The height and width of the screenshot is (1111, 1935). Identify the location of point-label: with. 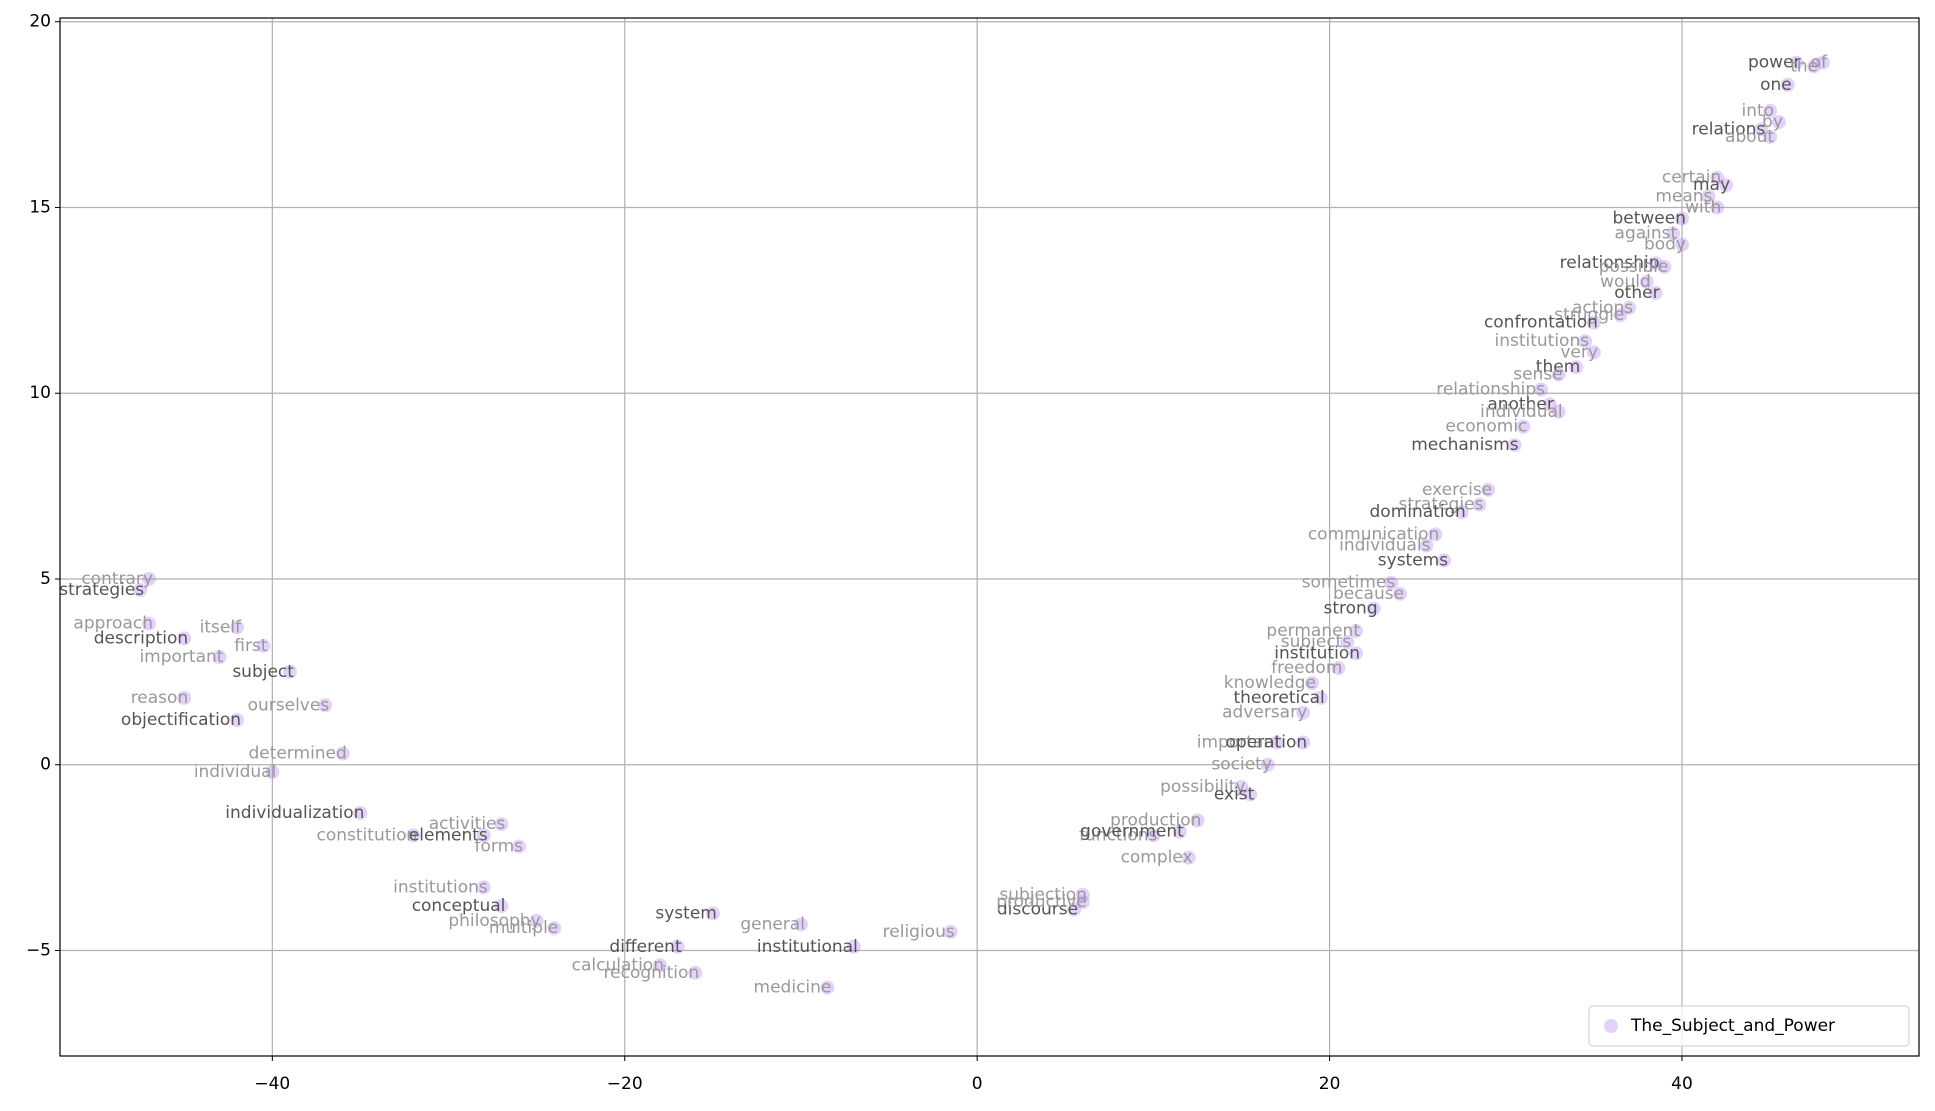
(1703, 207).